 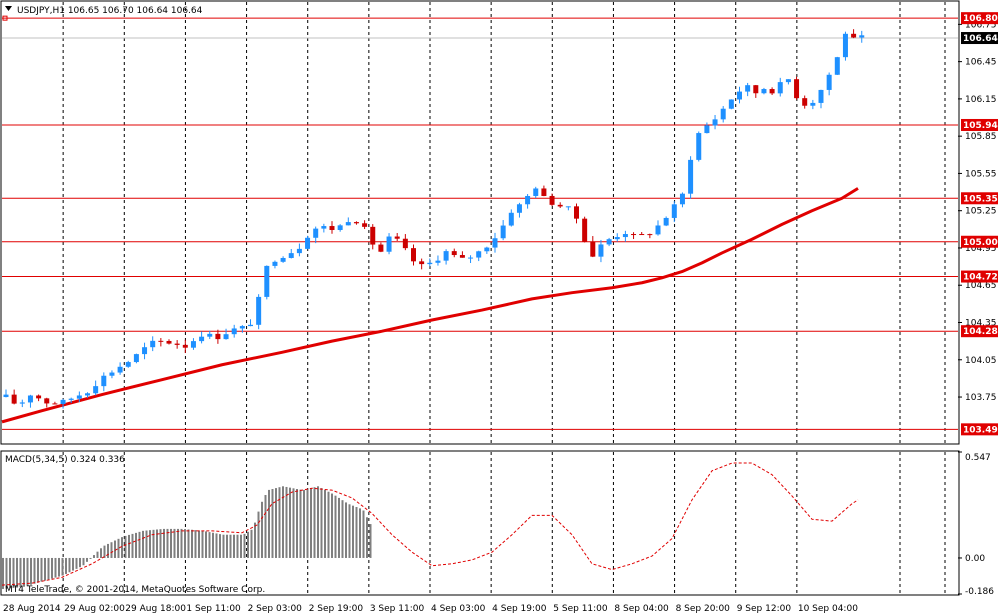 I want to click on macd-tick-label: 0.00, so click(x=975, y=559).